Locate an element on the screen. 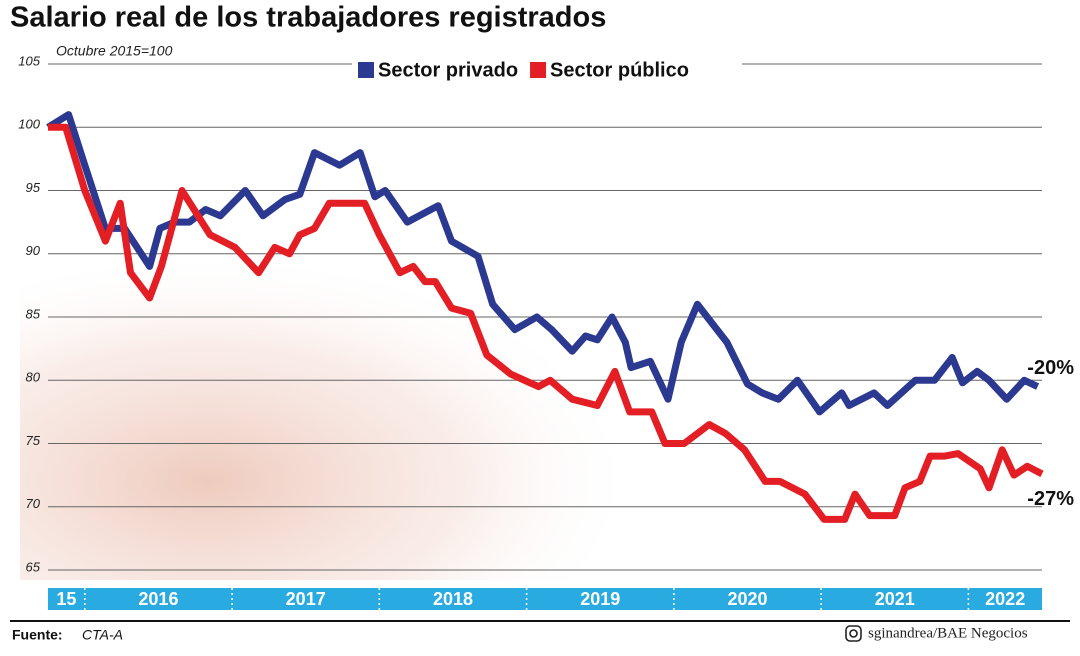 The width and height of the screenshot is (1080, 656). y-tick-label: 75 is located at coordinates (33, 440).